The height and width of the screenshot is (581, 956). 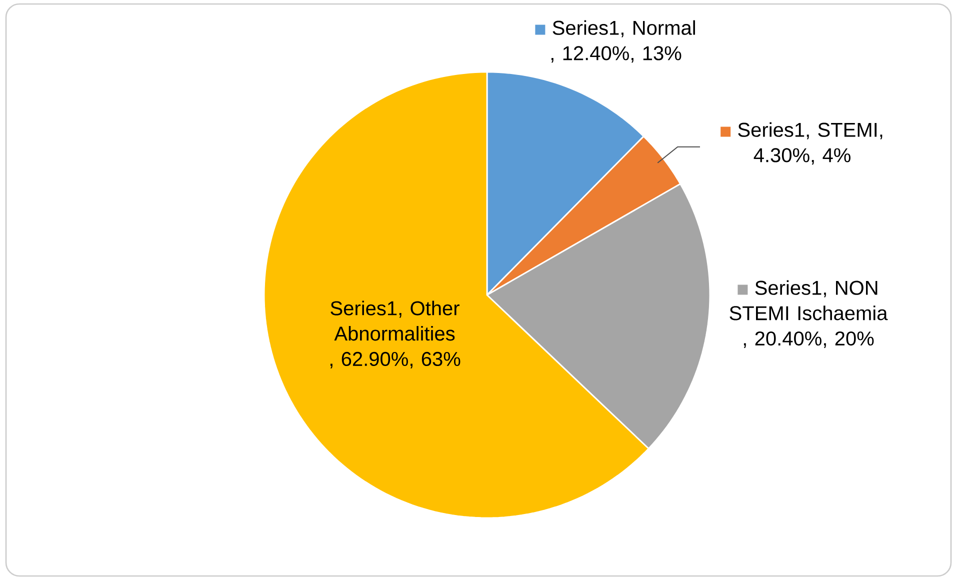 What do you see at coordinates (623, 41) in the screenshot?
I see `data-label: Series1, Normal , 12.40%, 13%` at bounding box center [623, 41].